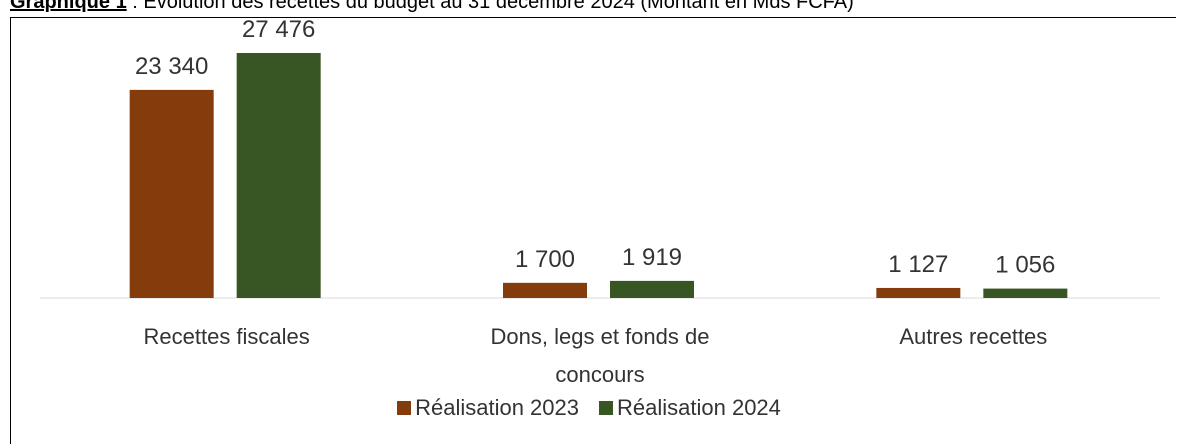 This screenshot has width=1178, height=446. I want to click on x-tick-label: Recettes fiscales, so click(226, 336).